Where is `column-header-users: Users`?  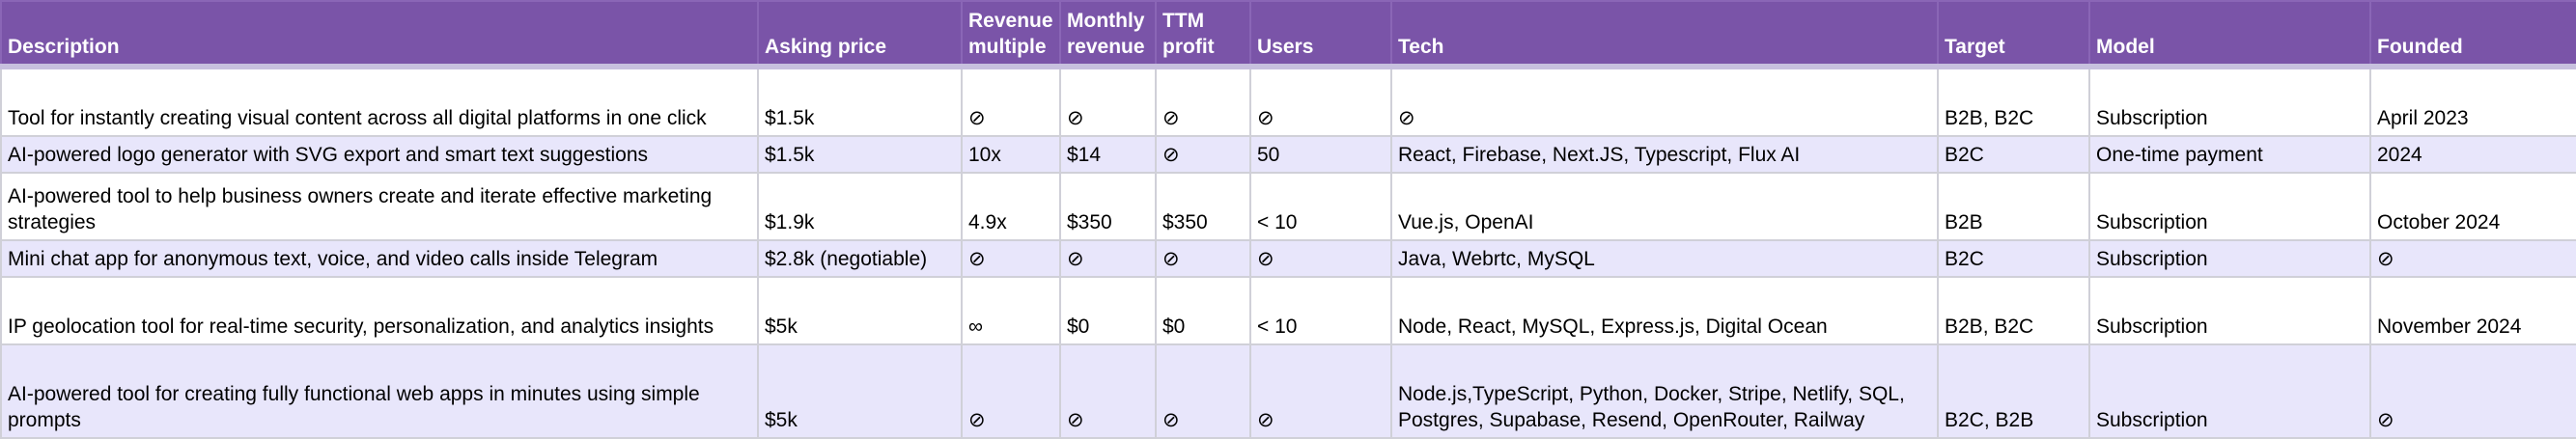
column-header-users: Users is located at coordinates (1321, 34).